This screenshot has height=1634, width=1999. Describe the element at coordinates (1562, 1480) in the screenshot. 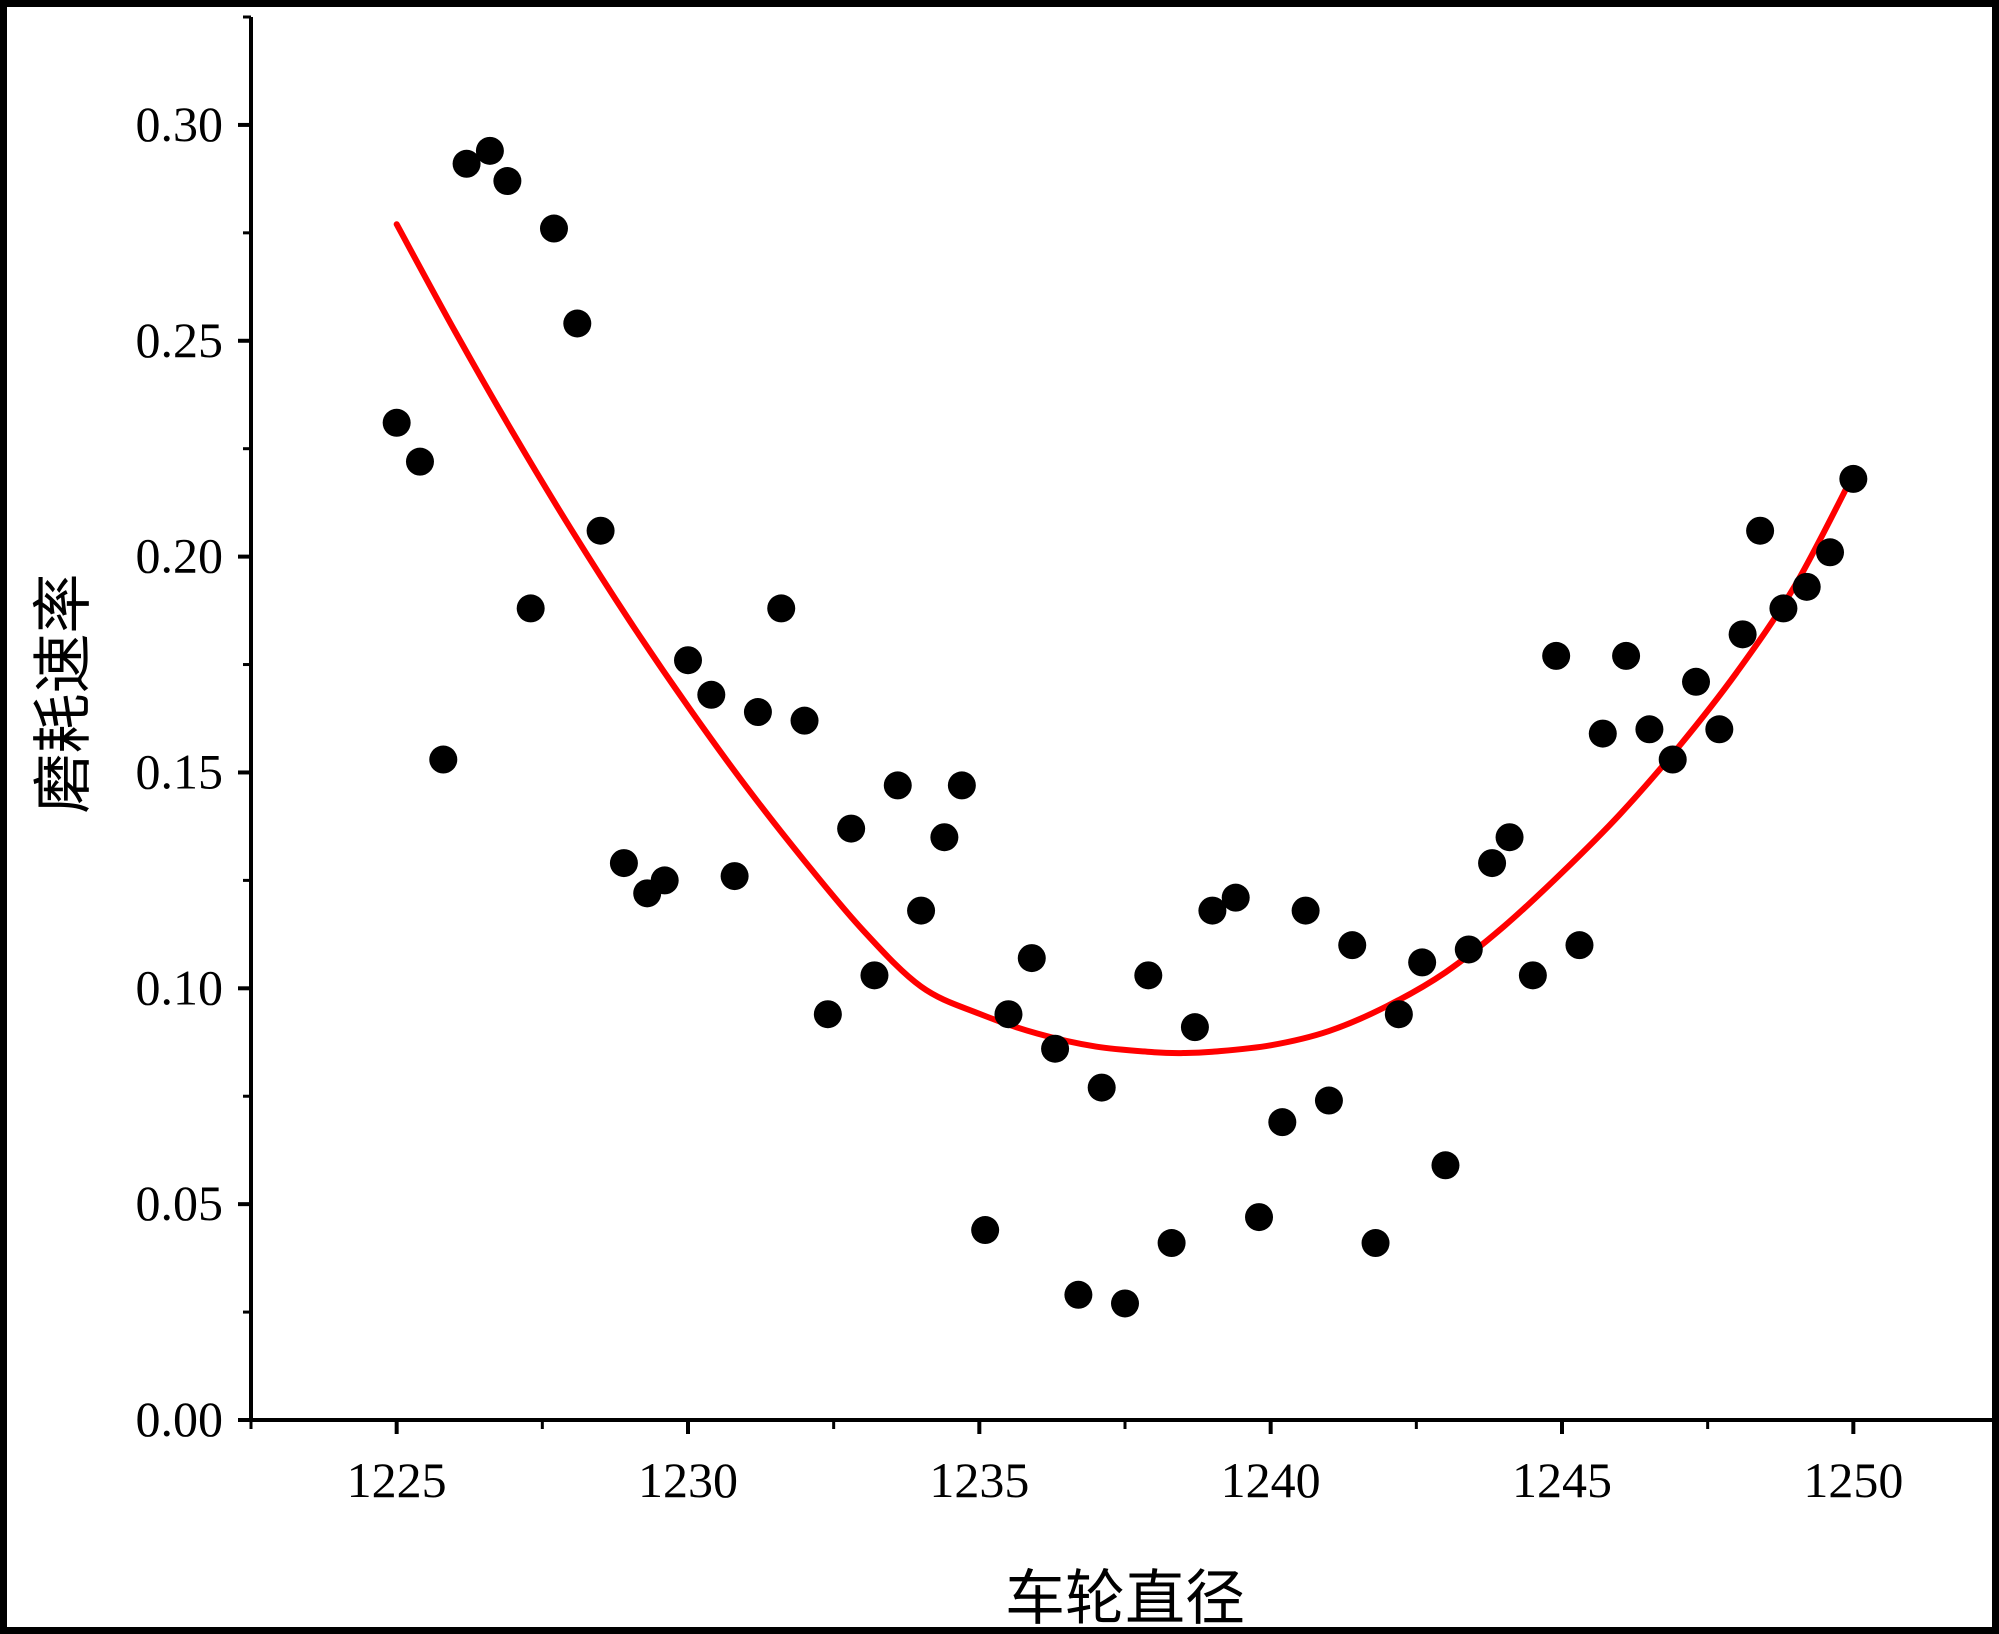

I see `x-tick-label: 1245` at that location.